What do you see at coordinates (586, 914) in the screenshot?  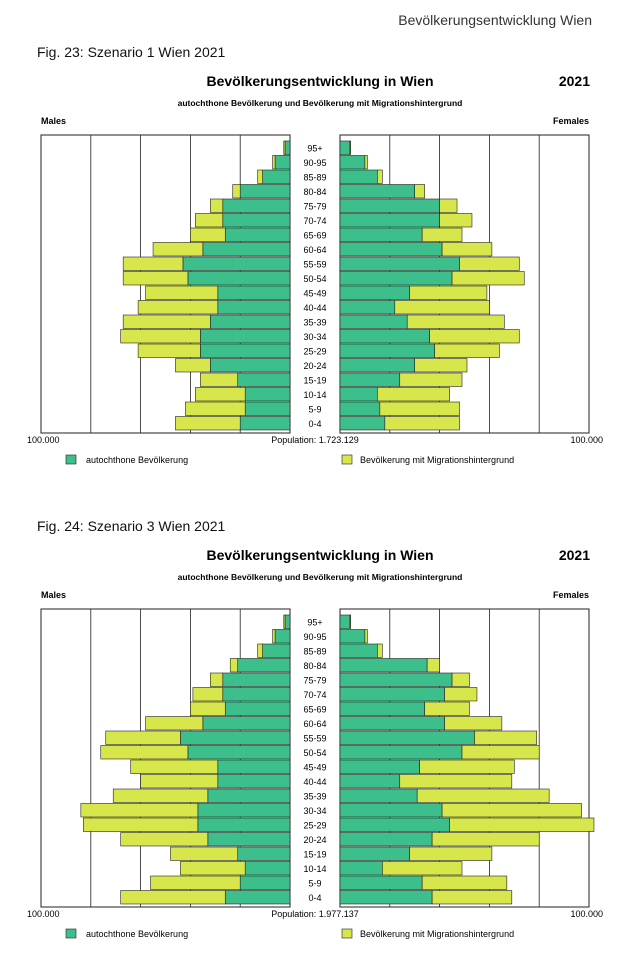 I see `right-axis-label: 100.000` at bounding box center [586, 914].